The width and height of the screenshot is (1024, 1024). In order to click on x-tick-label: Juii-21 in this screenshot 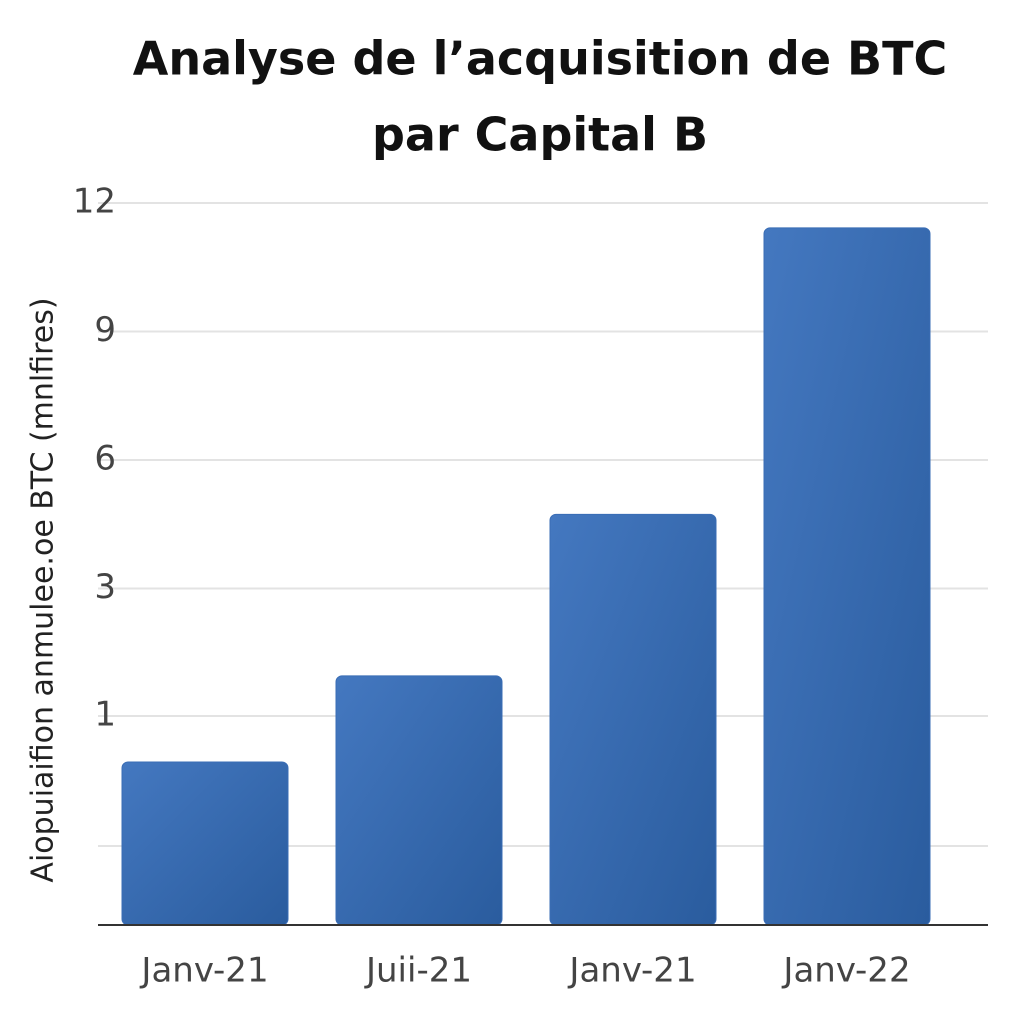, I will do `click(418, 971)`.